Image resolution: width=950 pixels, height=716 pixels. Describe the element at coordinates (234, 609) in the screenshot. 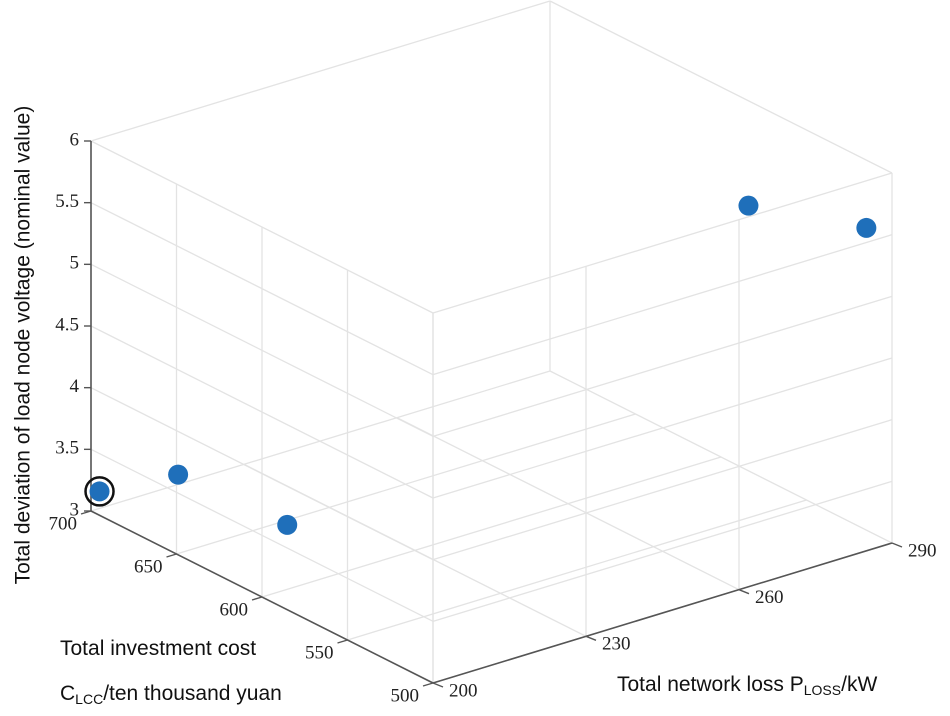

I see `y-tick-label: 600` at that location.